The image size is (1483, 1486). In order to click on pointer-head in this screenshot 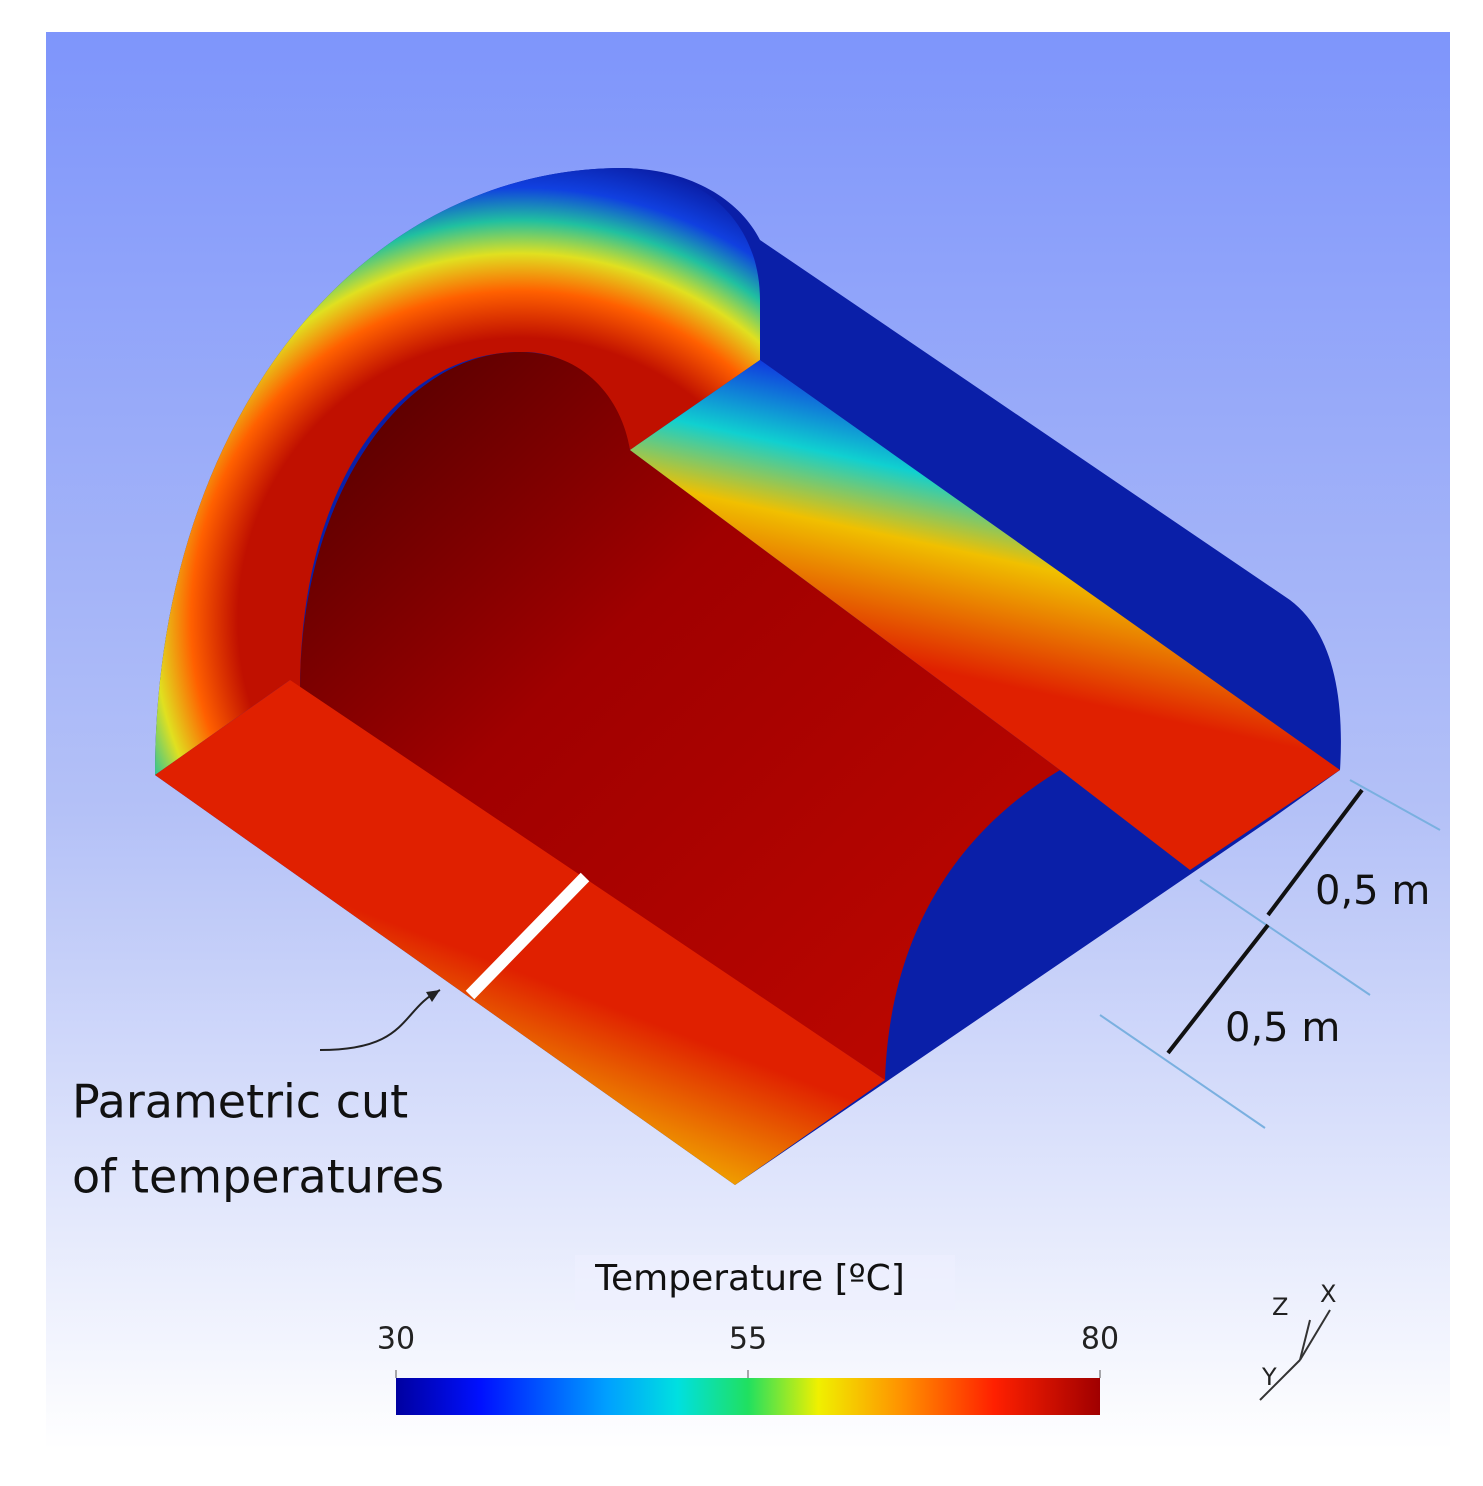, I will do `click(433, 996)`.